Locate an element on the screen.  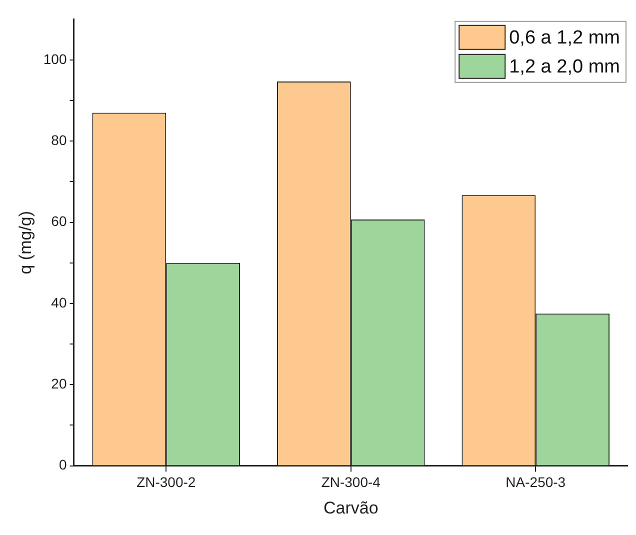
legend-label: 0,6 a 1,2 mm is located at coordinates (564, 38).